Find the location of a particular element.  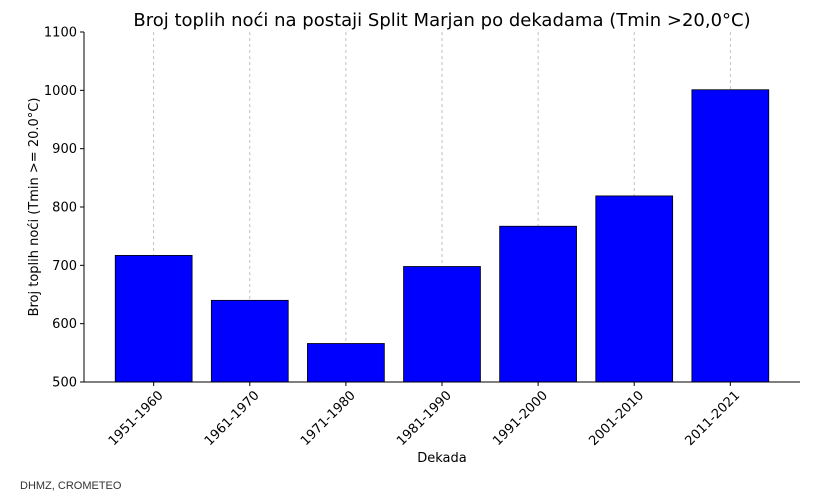

x-tick-label: 1971-1980 is located at coordinates (328, 418).